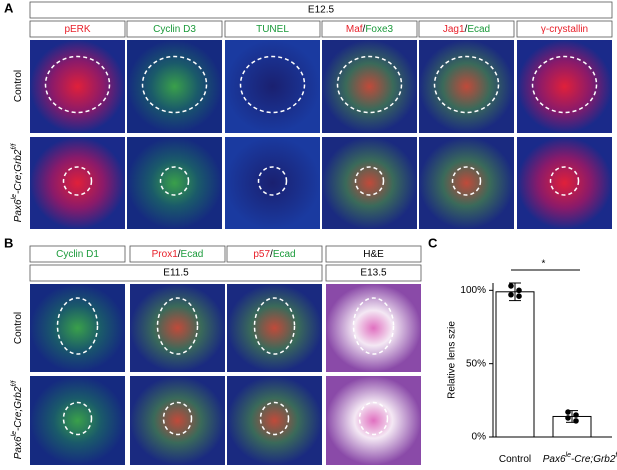 The height and width of the screenshot is (470, 617). What do you see at coordinates (452, 360) in the screenshot?
I see `y-axis-label: Relative lens szie` at bounding box center [452, 360].